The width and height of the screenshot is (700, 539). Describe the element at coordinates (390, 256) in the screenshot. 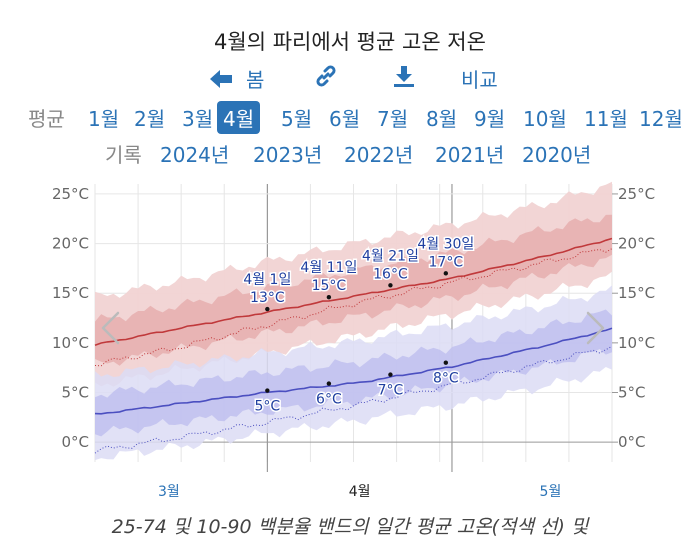

I see `annotation-date-label: 4월 21일` at that location.